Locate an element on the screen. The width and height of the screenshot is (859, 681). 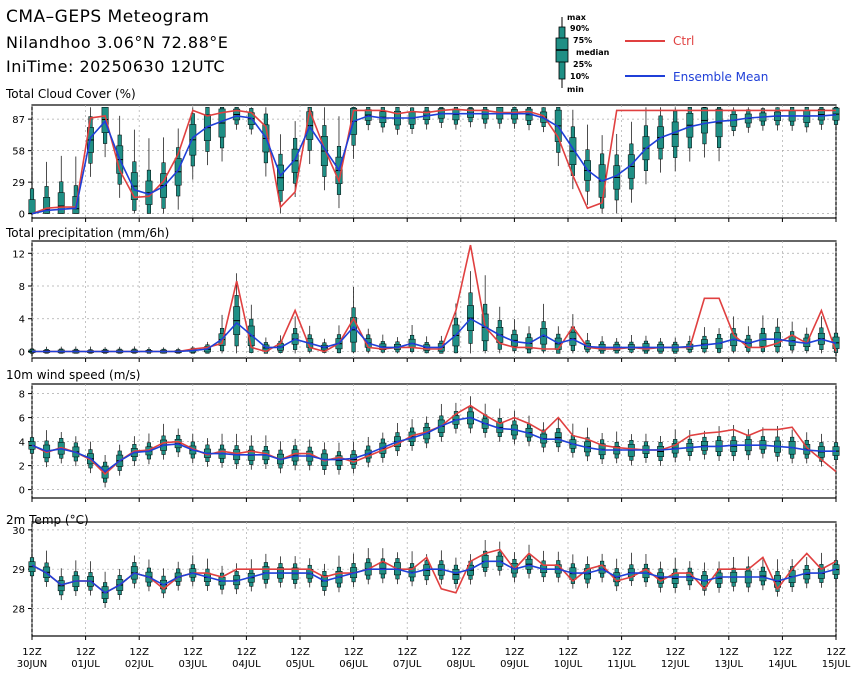
x-tick-date: 04JUL is located at coordinates (246, 664).